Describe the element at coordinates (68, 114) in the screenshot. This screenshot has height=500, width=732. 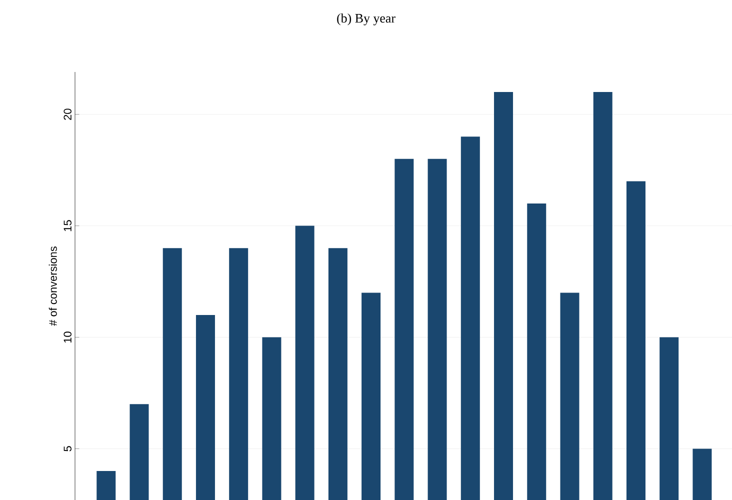
I see `y-tick-label: 20` at that location.